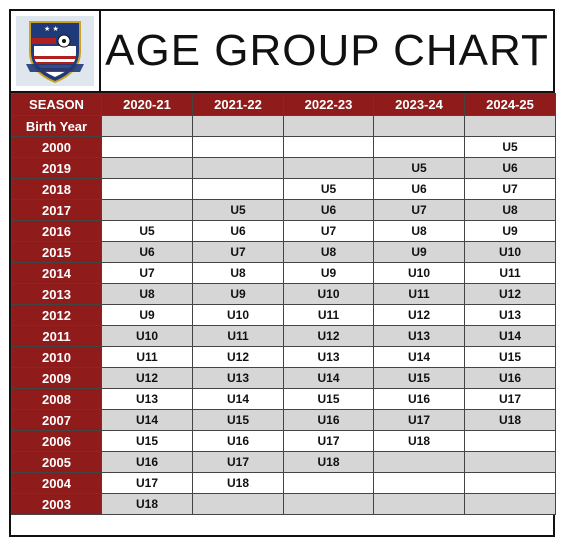 This screenshot has width=563, height=544. I want to click on table-row: Birth Year, so click(283, 126).